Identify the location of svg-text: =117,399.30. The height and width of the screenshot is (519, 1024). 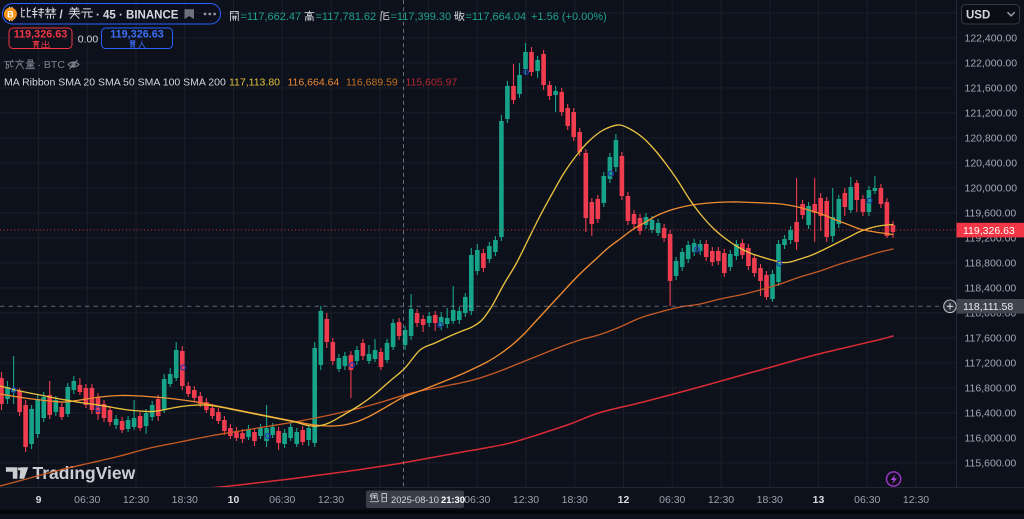
(421, 17).